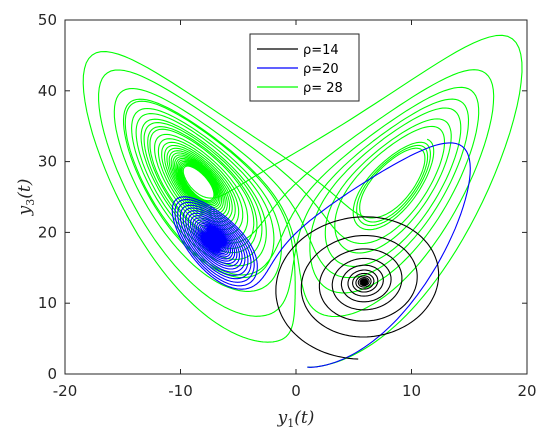  What do you see at coordinates (321, 50) in the screenshot?
I see `legend-label-rho-14: ρ=14` at bounding box center [321, 50].